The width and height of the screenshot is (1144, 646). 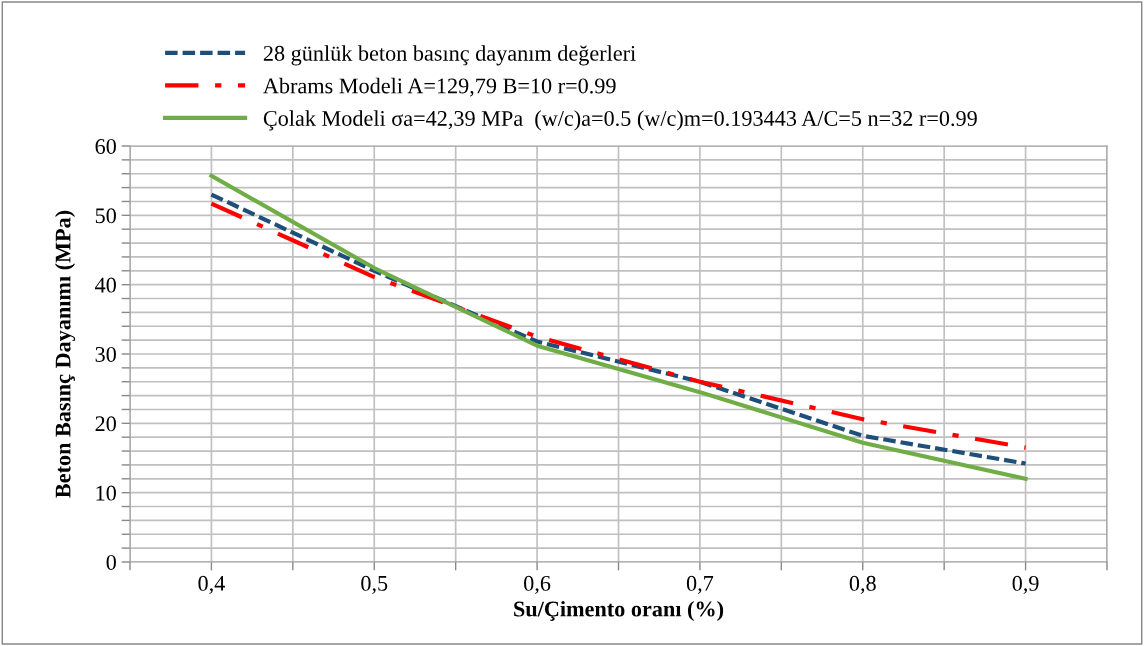 I want to click on legend-label: Abrams Modeli A=129,79 B=10 r=0.99, so click(x=439, y=87).